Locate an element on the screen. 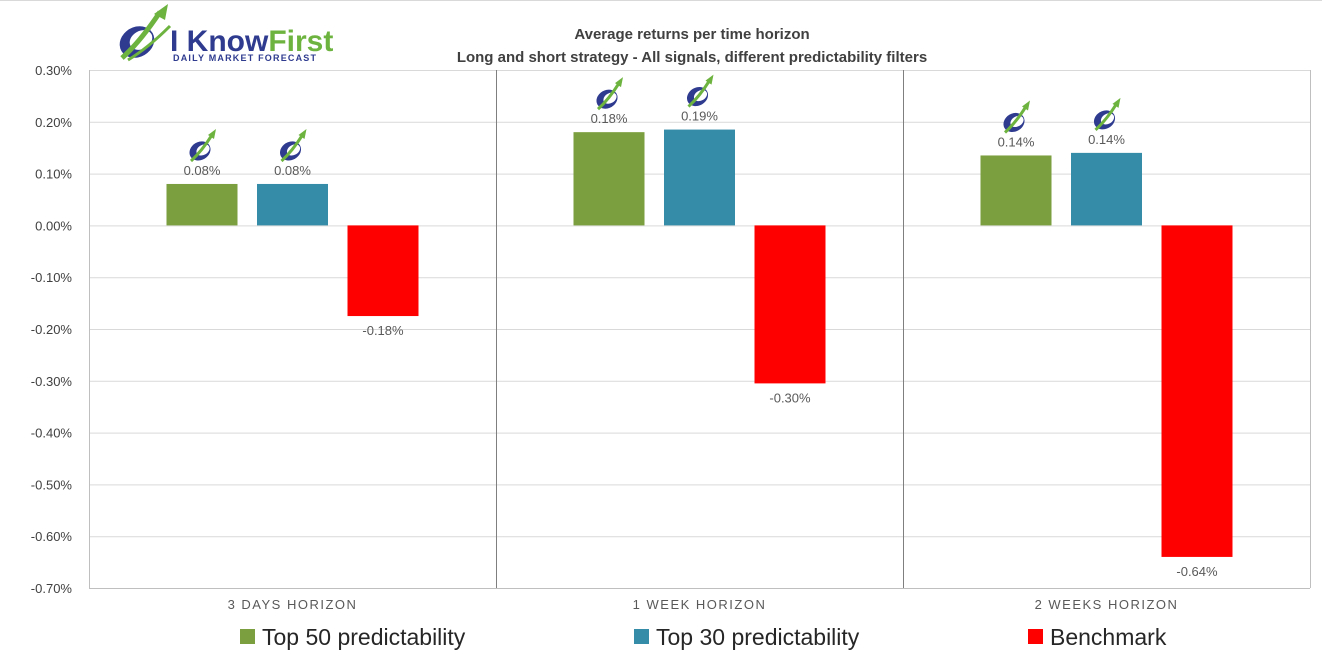 This screenshot has width=1322, height=666. data-label: 0.19% is located at coordinates (699, 116).